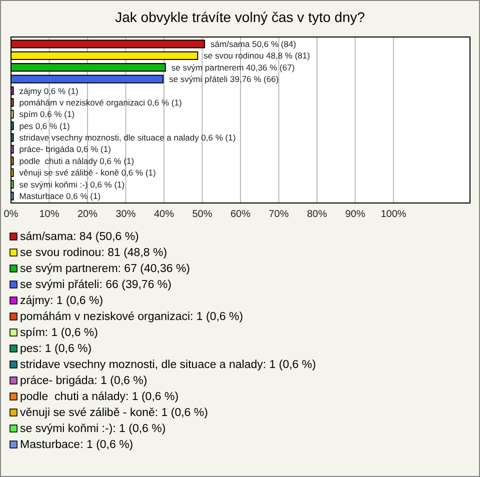 The width and height of the screenshot is (480, 477). I want to click on x-tick-label: 0%, so click(11, 214).